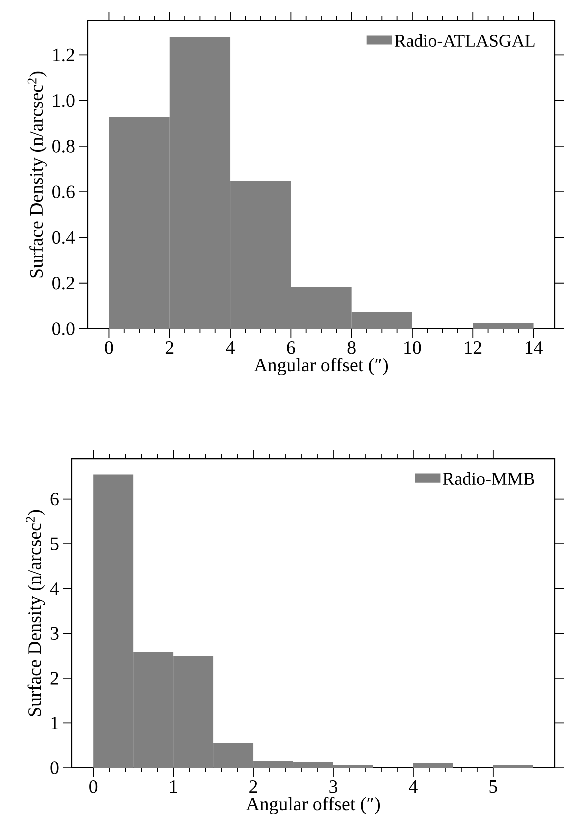  I want to click on x-tick-label: 1, so click(174, 787).